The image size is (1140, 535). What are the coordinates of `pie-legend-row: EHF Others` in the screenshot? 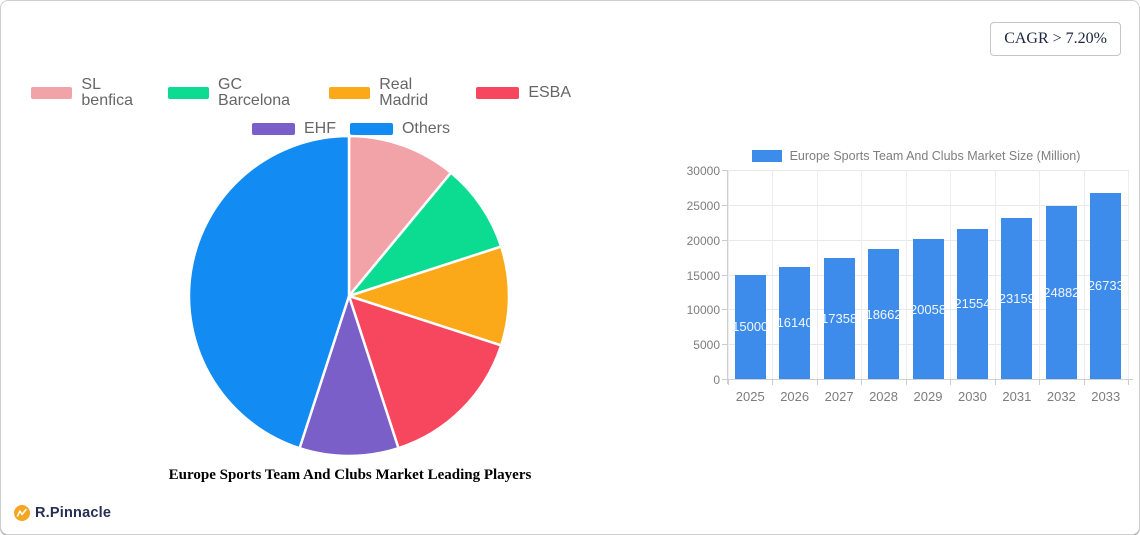 It's located at (351, 129).